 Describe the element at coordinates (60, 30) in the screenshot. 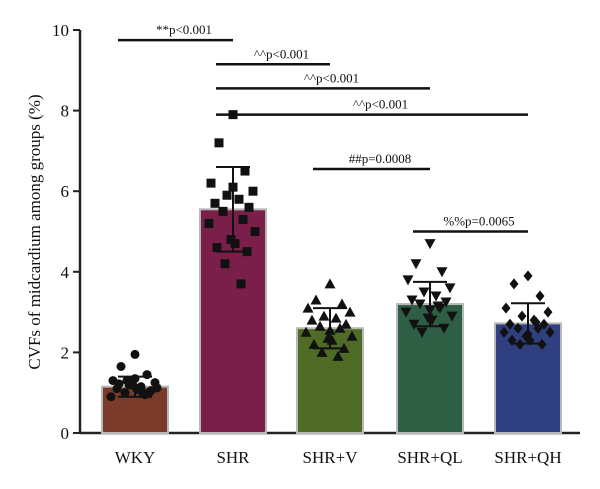

I see `y-tick-label: 10` at that location.